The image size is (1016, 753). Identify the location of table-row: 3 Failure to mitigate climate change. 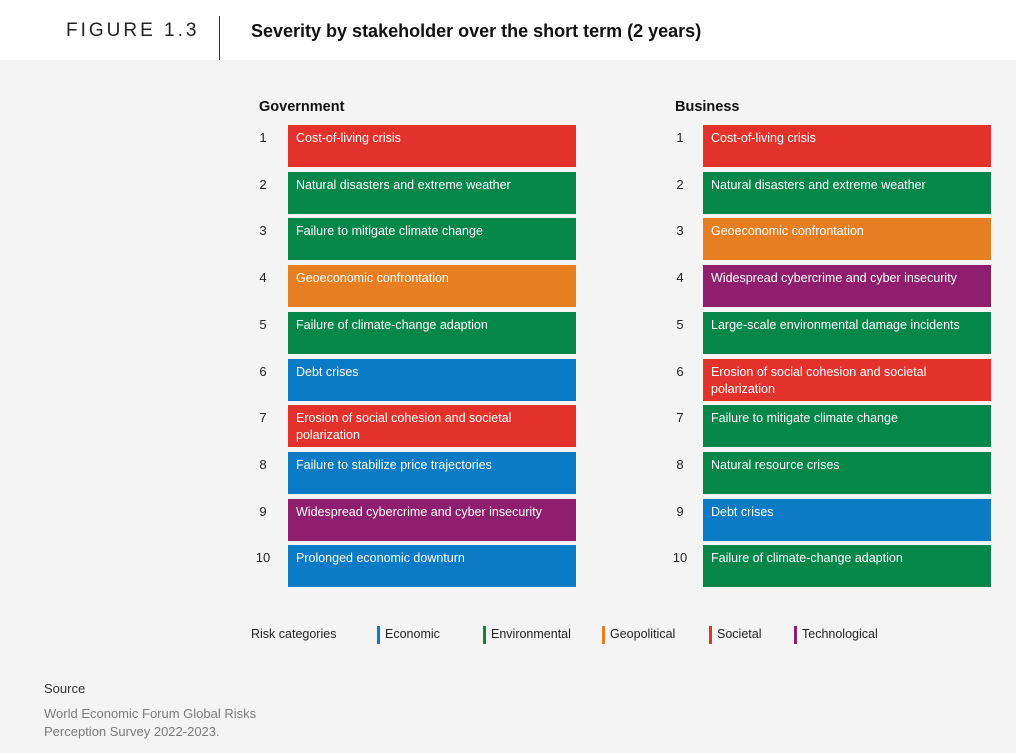
(421, 239).